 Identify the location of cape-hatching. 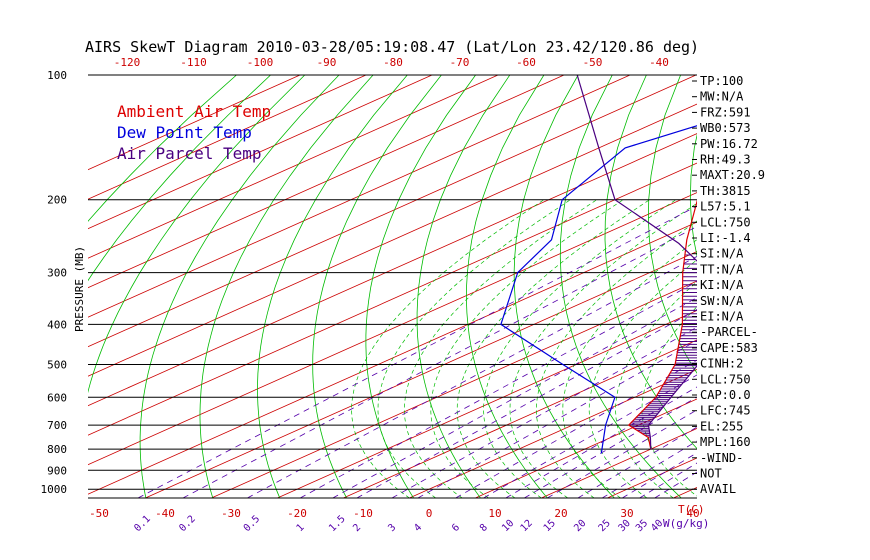
(662, 343).